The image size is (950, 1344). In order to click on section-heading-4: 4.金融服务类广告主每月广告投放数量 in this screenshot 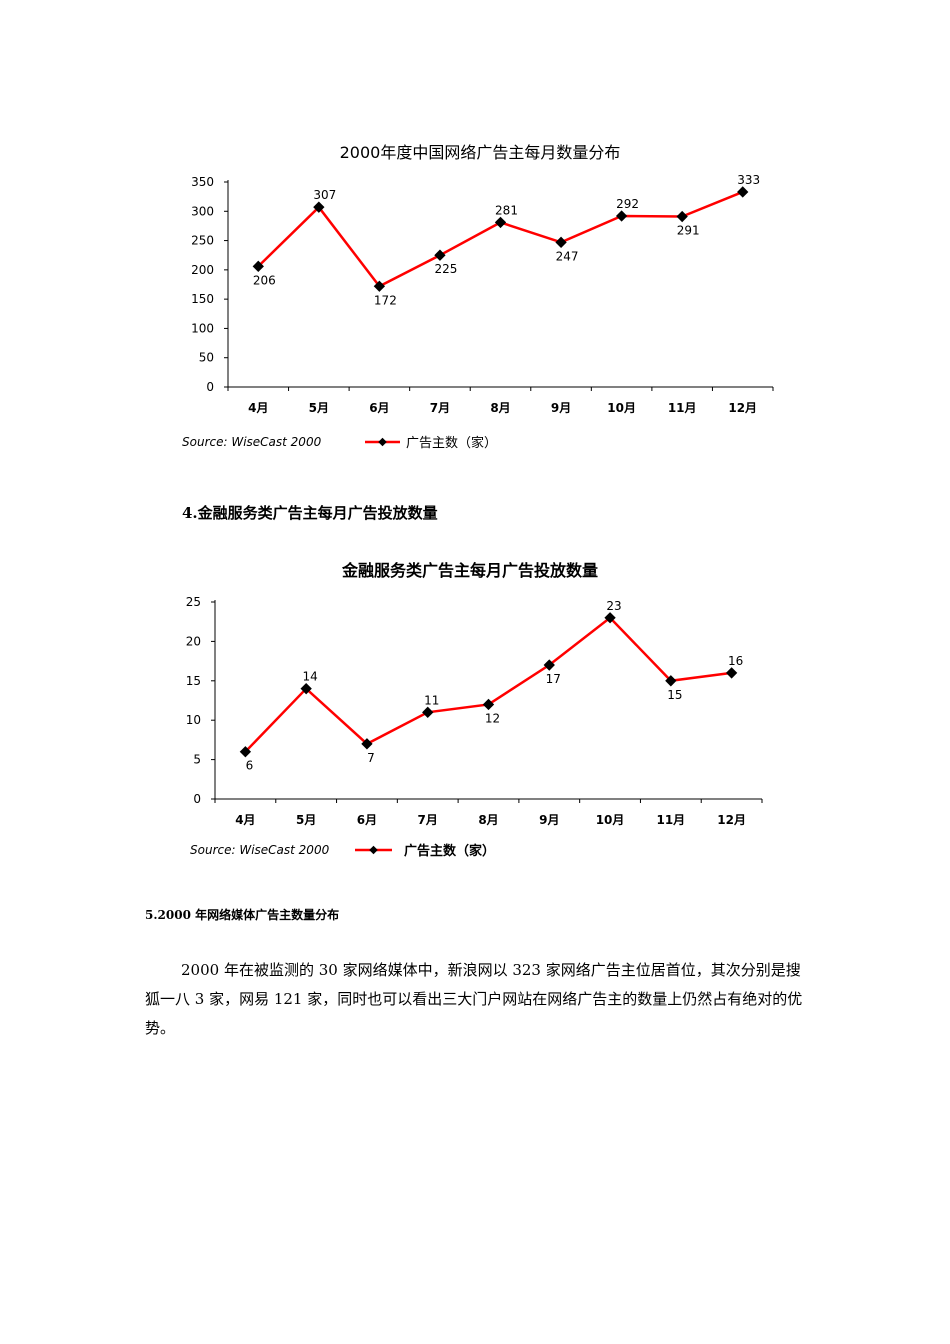, I will do `click(310, 513)`.